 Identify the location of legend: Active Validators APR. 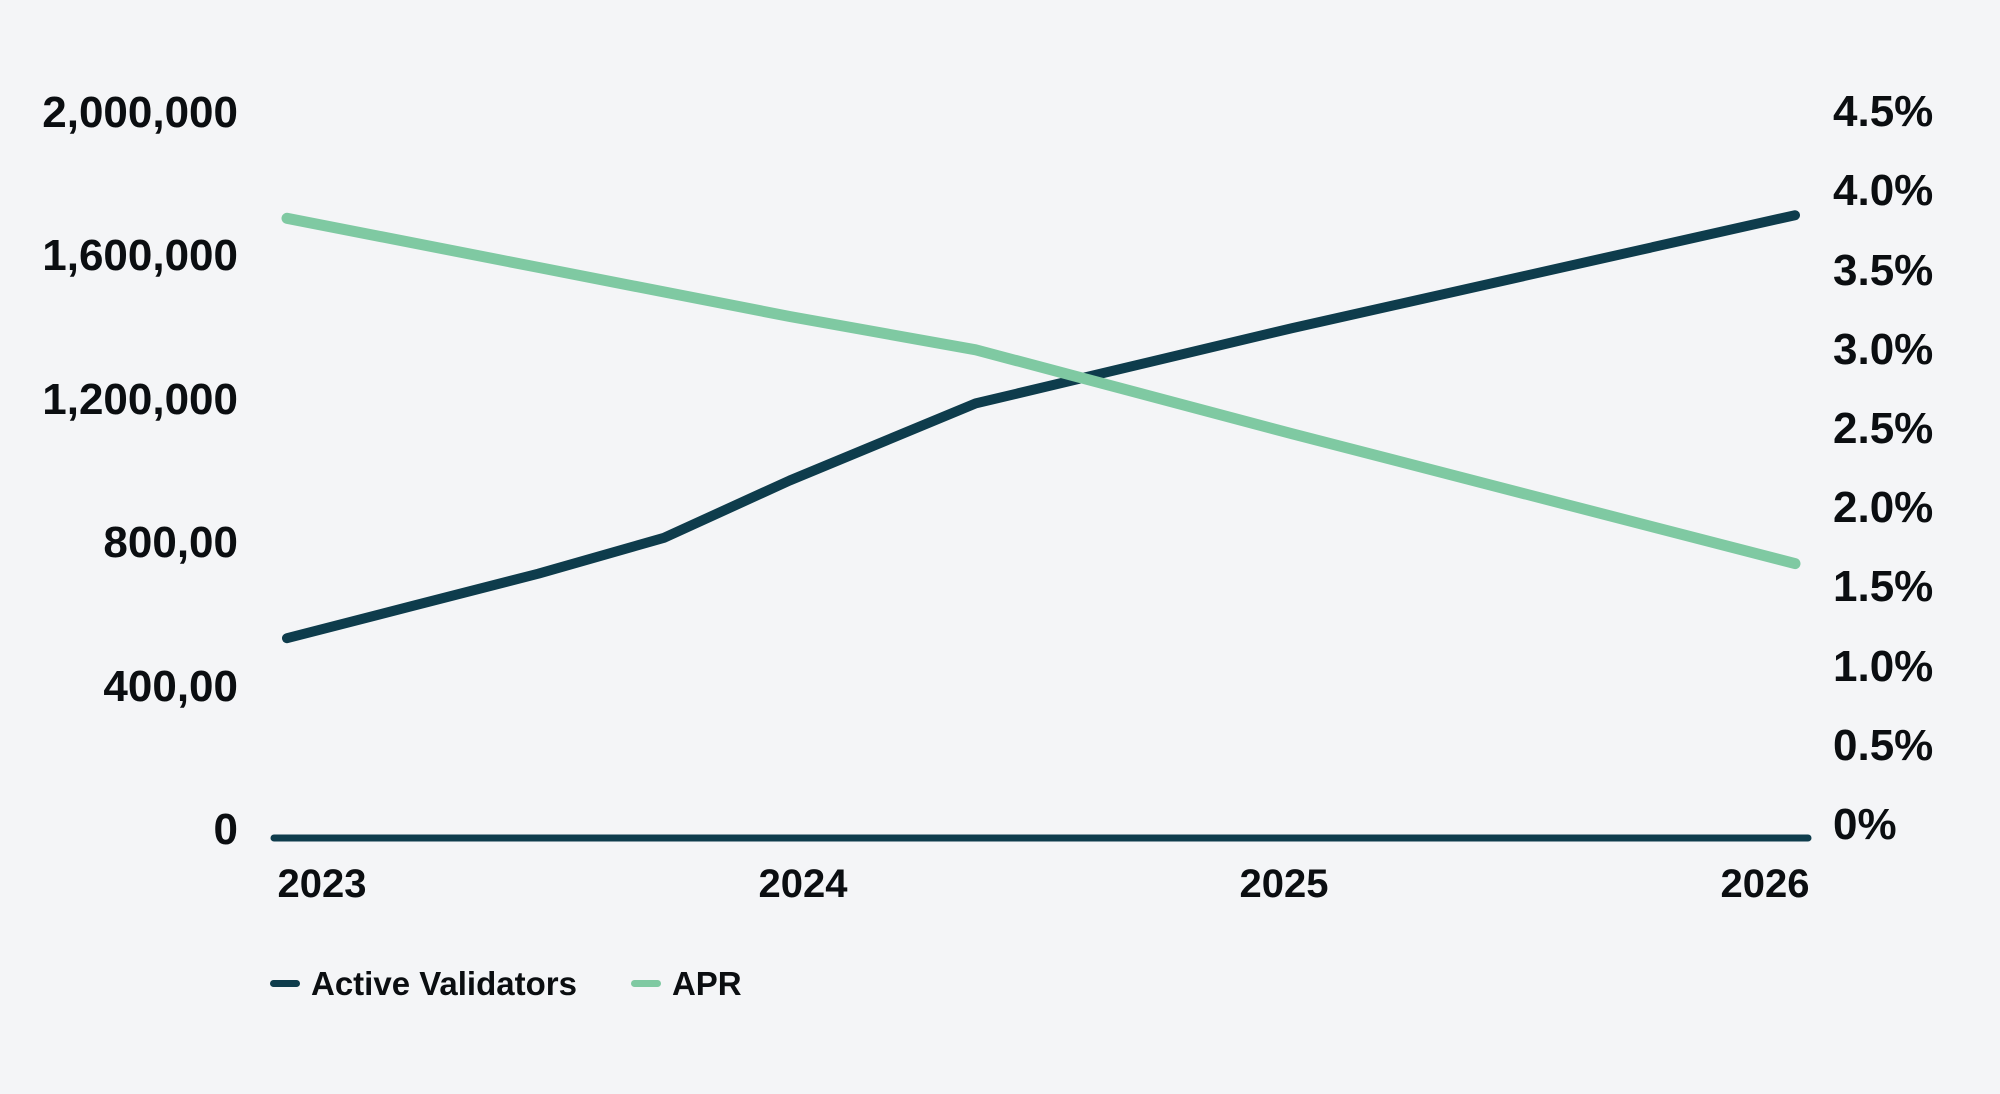
(506, 983).